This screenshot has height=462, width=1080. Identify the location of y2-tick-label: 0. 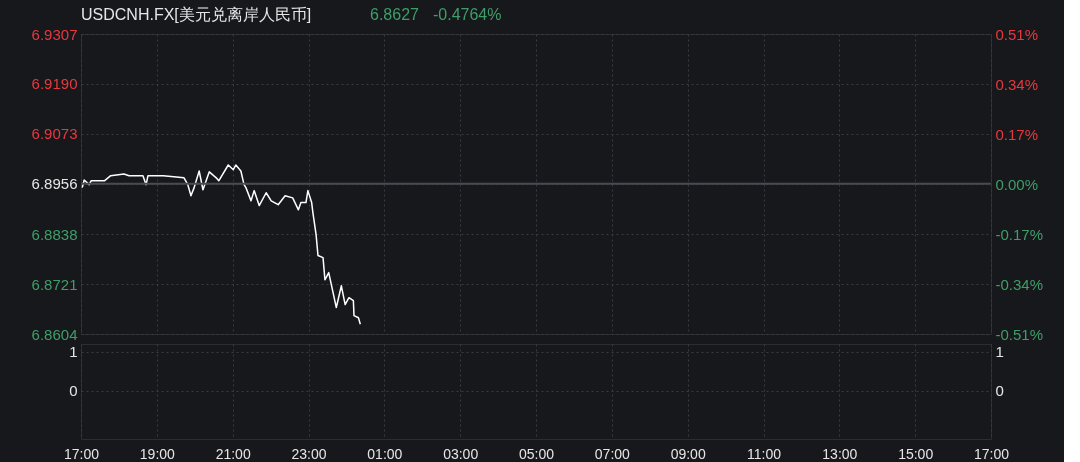
(999, 391).